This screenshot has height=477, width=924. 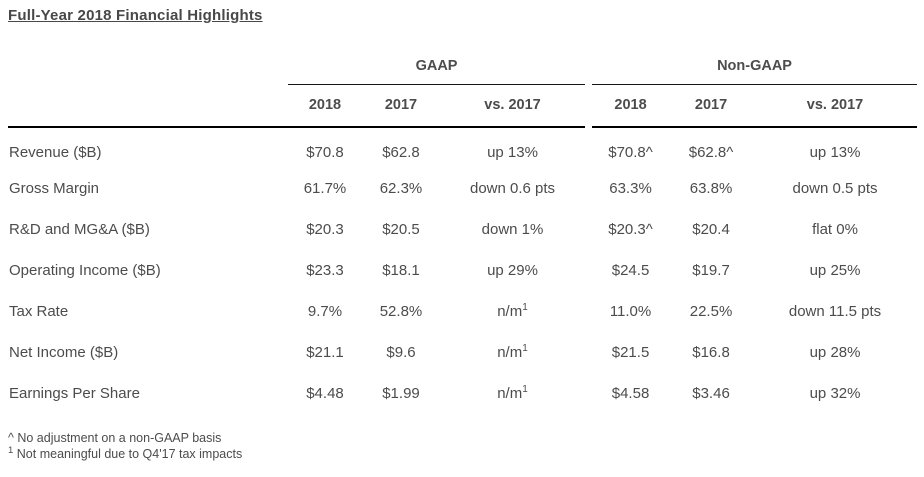 What do you see at coordinates (711, 188) in the screenshot?
I see `non-gaap-2017-value: 63.8%` at bounding box center [711, 188].